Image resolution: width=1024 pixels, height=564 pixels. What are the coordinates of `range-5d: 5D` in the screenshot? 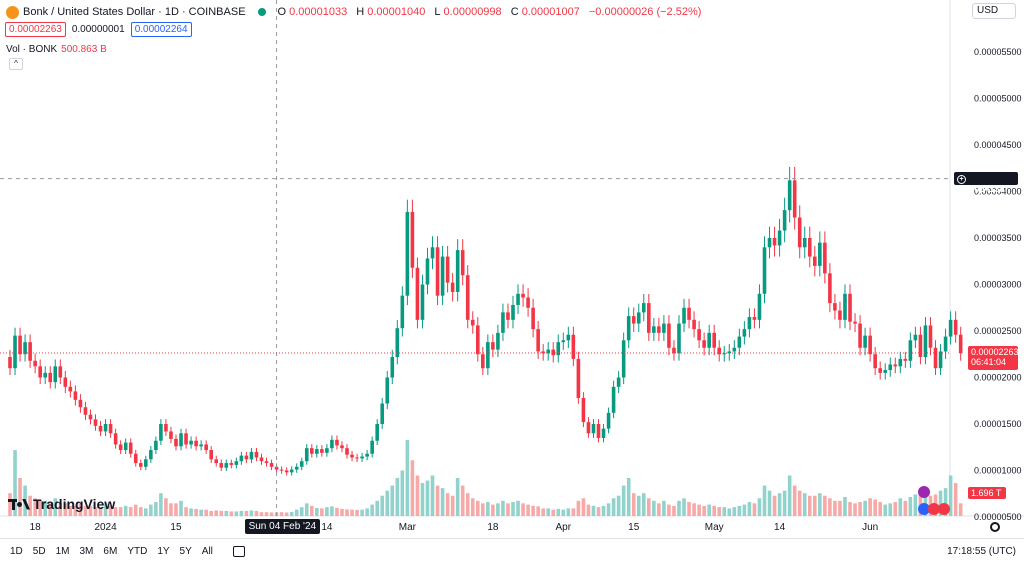 It's located at (39, 551).